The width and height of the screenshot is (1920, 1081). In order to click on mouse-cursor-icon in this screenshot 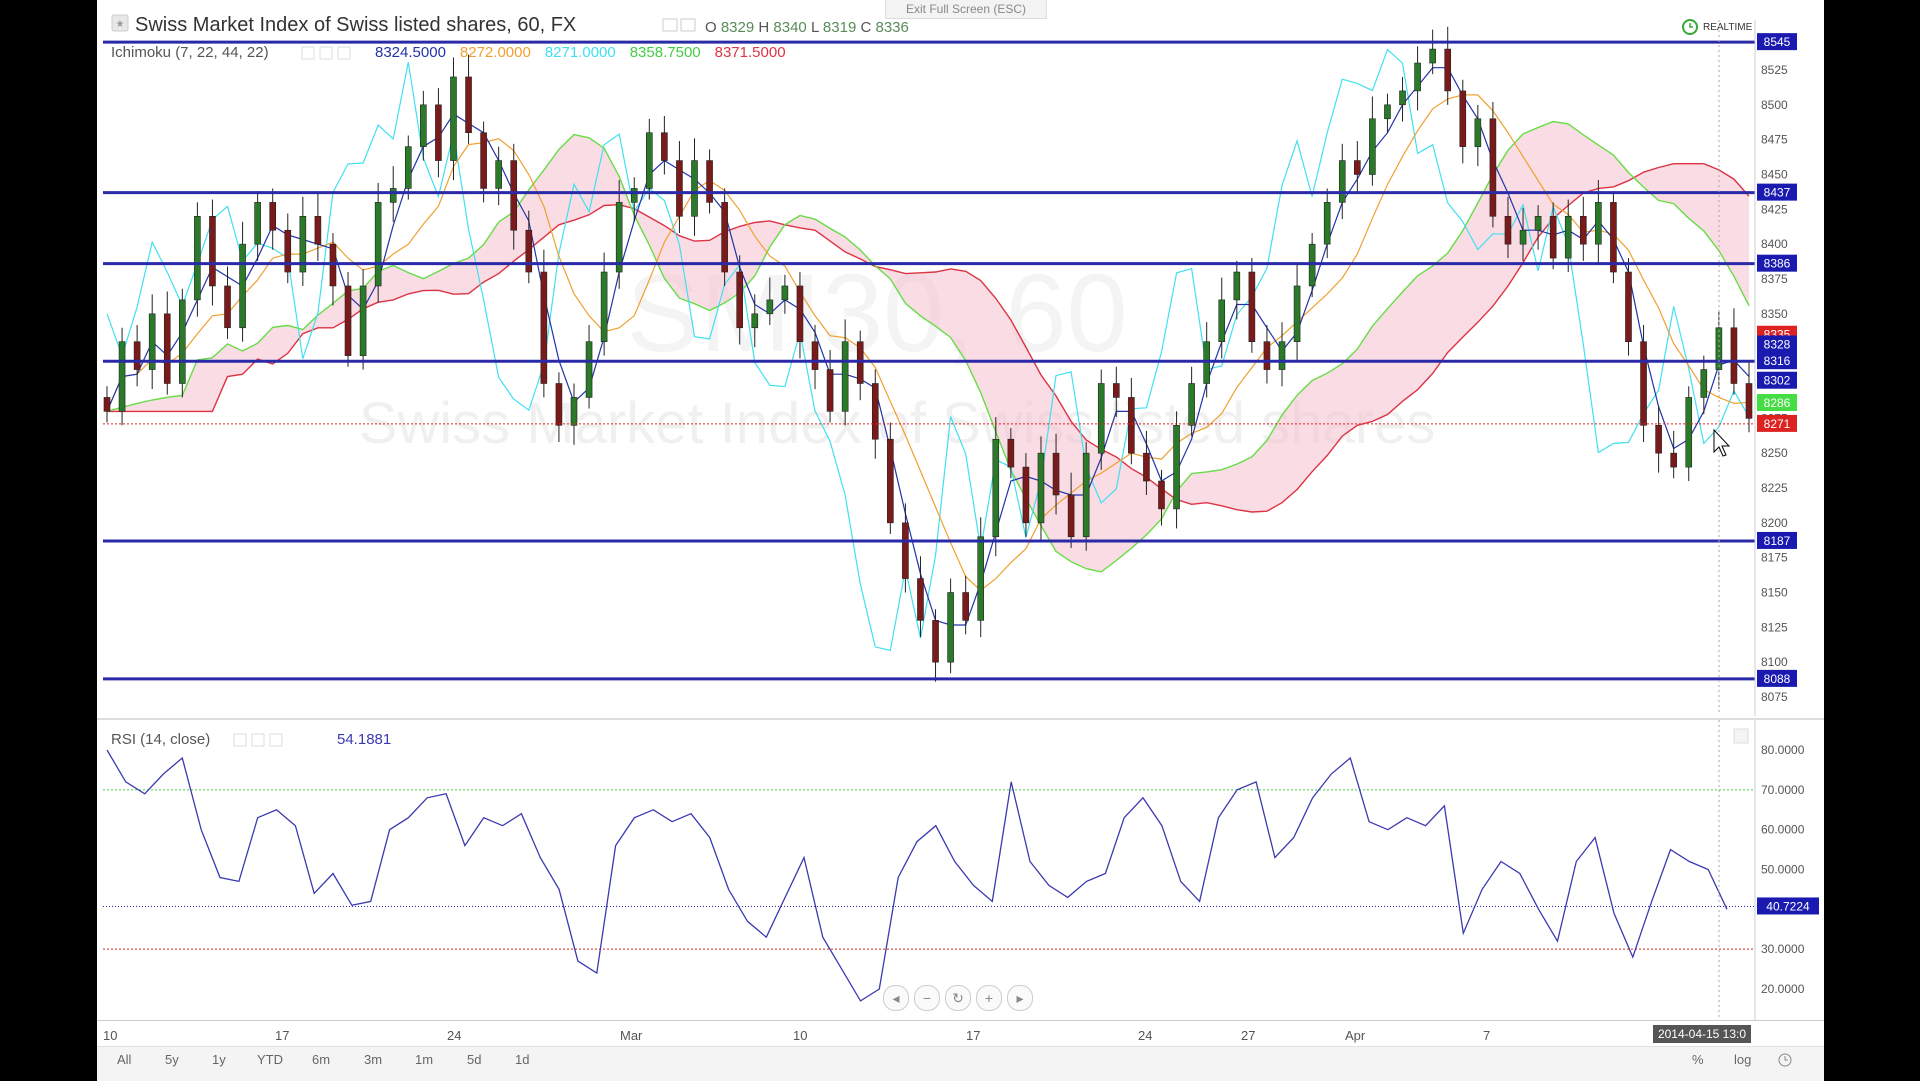, I will do `click(1722, 442)`.